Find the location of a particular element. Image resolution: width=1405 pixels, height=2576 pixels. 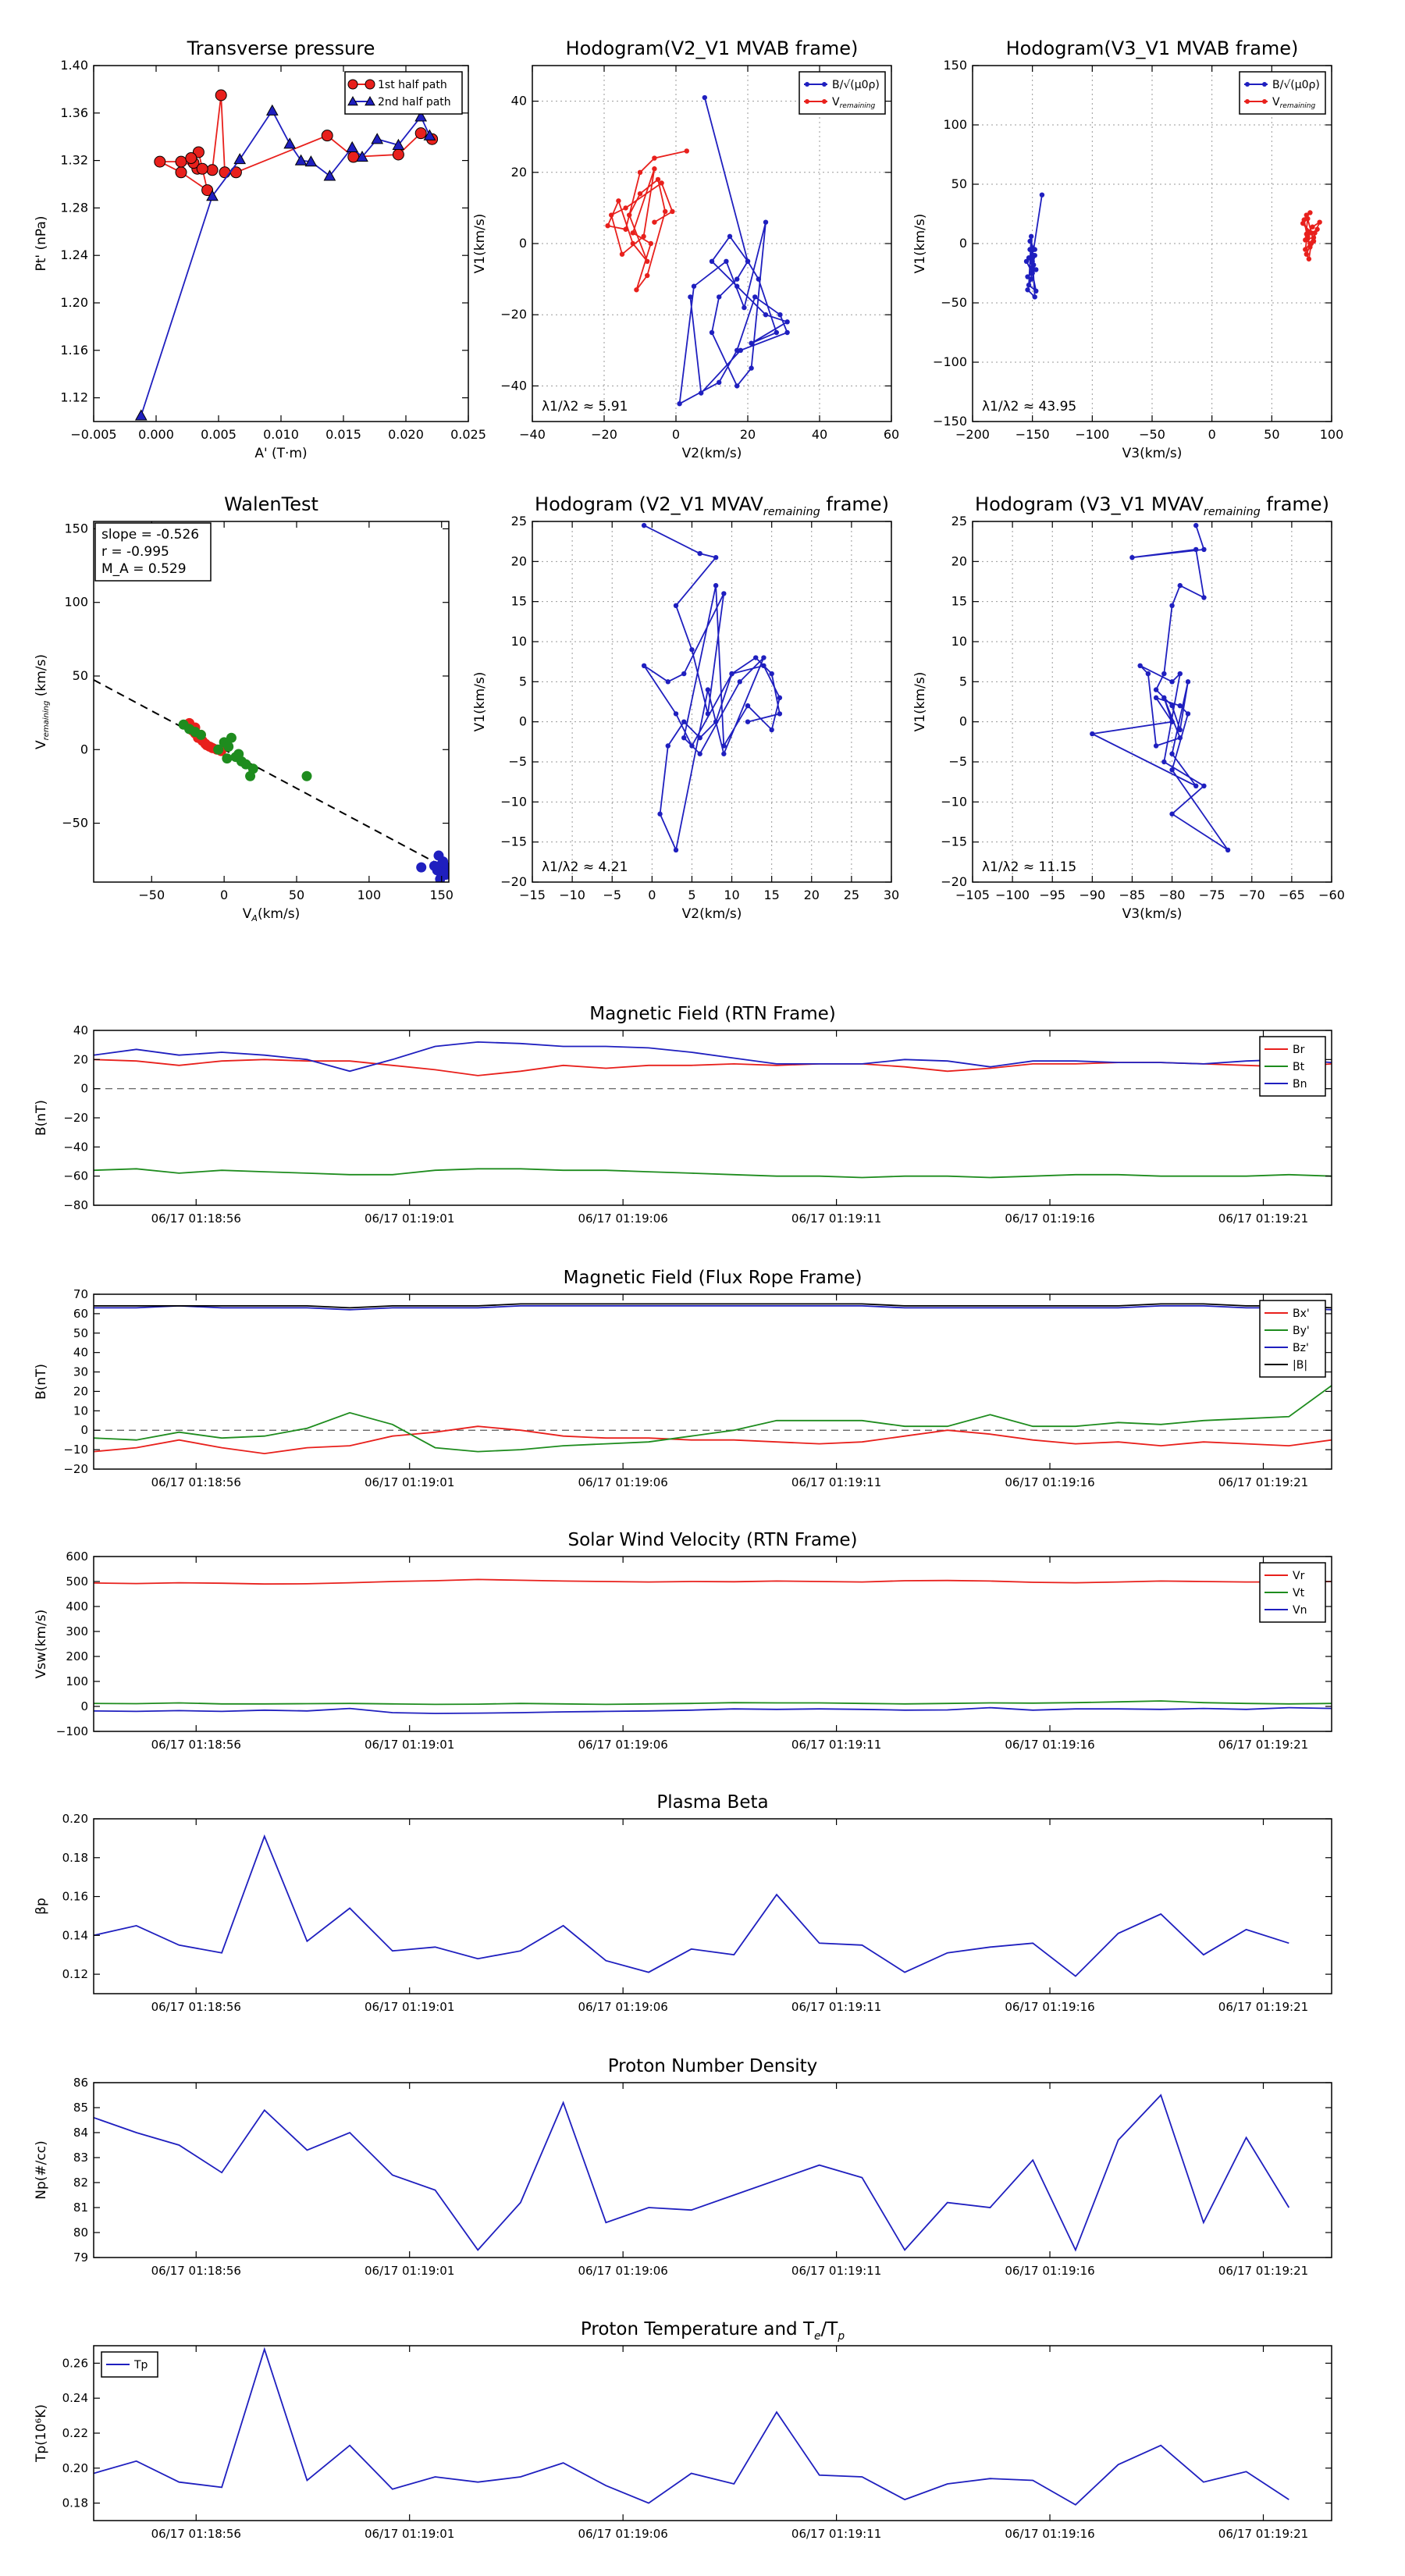

y-tick-label: −100 is located at coordinates (72, 1731).